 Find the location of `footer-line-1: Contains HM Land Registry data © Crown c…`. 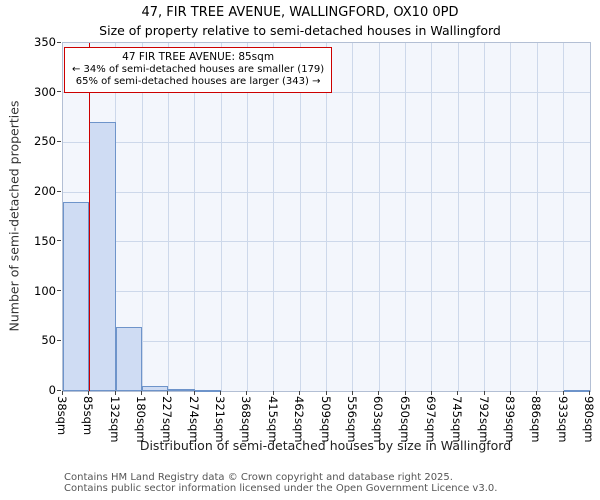

footer-line-1: Contains HM Land Registry data © Crown c… is located at coordinates (258, 477).